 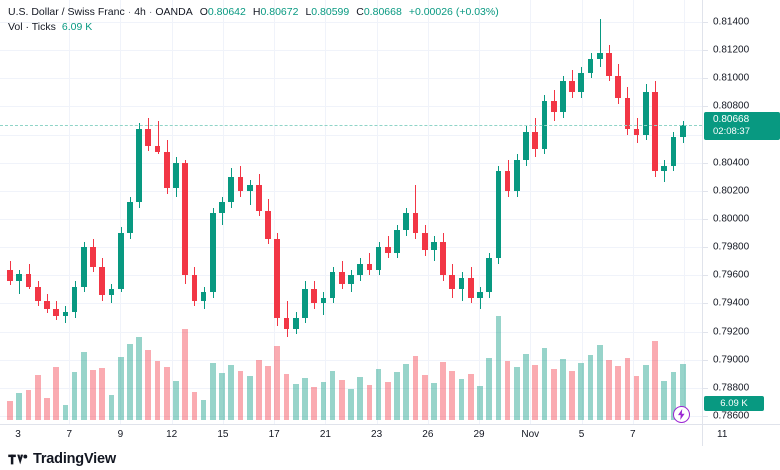 What do you see at coordinates (379, 12) in the screenshot?
I see `ohlc-close: C0.80668` at bounding box center [379, 12].